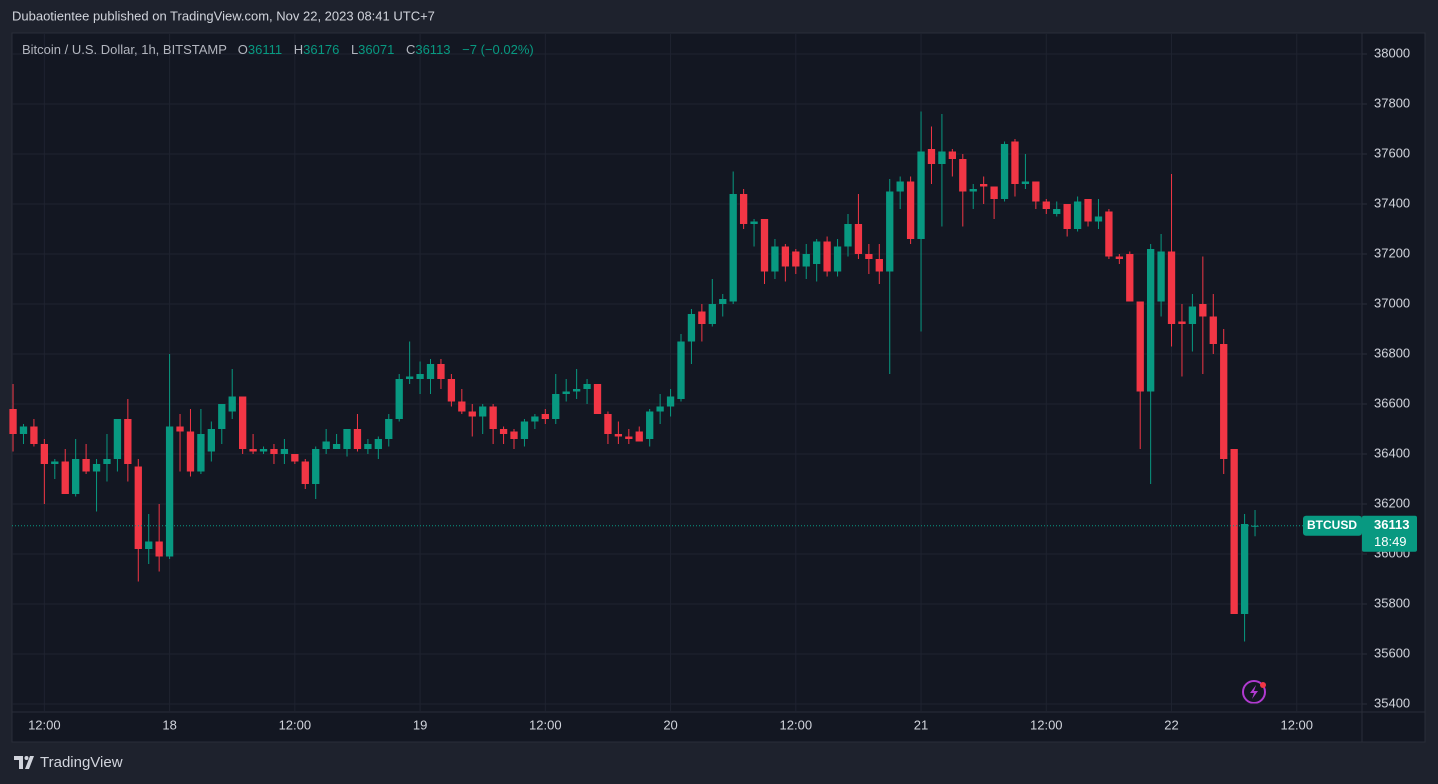 This screenshot has height=784, width=1438. I want to click on close-value: 36113, so click(433, 49).